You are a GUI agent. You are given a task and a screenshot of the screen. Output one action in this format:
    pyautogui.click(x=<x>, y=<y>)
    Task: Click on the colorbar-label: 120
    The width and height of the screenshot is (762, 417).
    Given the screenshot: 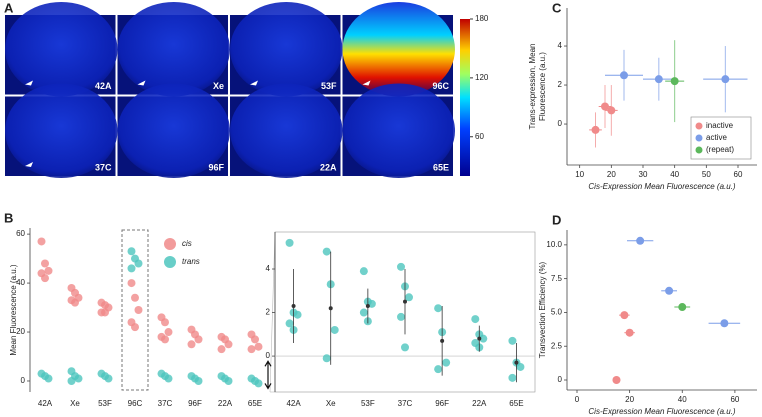 What is the action you would take?
    pyautogui.click(x=482, y=77)
    